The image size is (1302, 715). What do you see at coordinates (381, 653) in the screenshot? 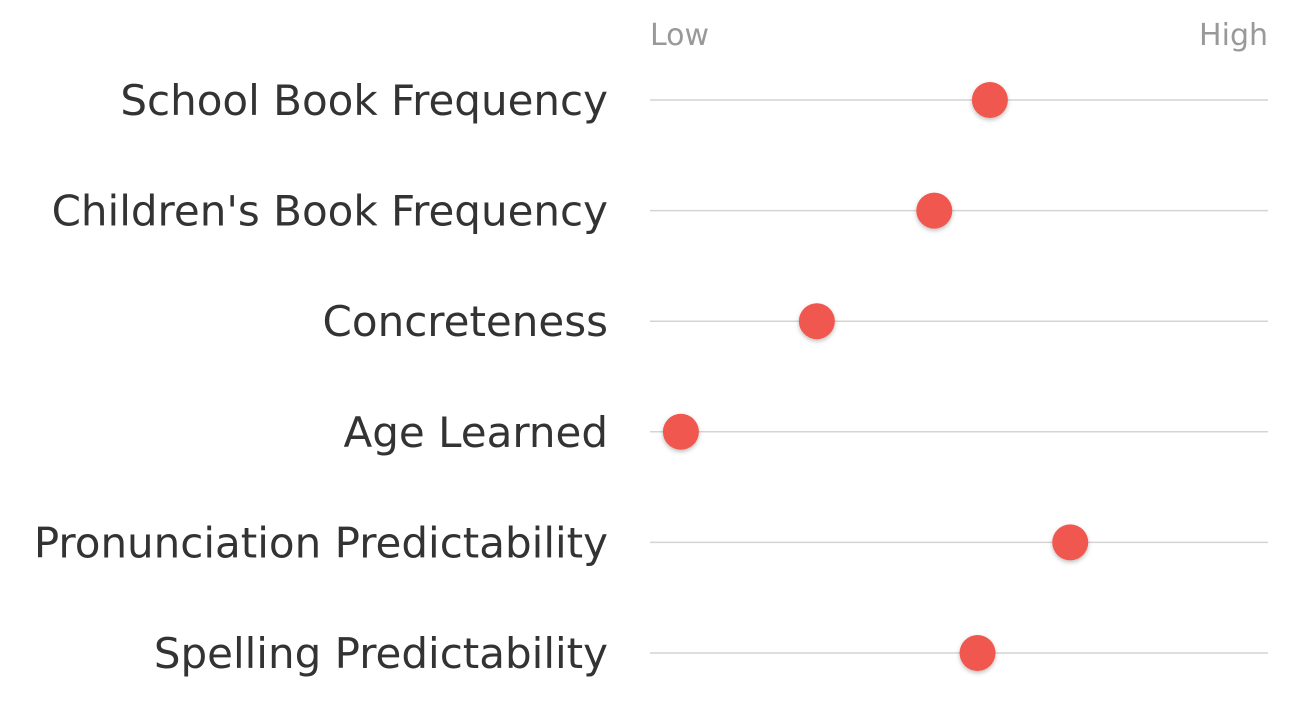
I see `row-label: Spelling Predictability` at bounding box center [381, 653].